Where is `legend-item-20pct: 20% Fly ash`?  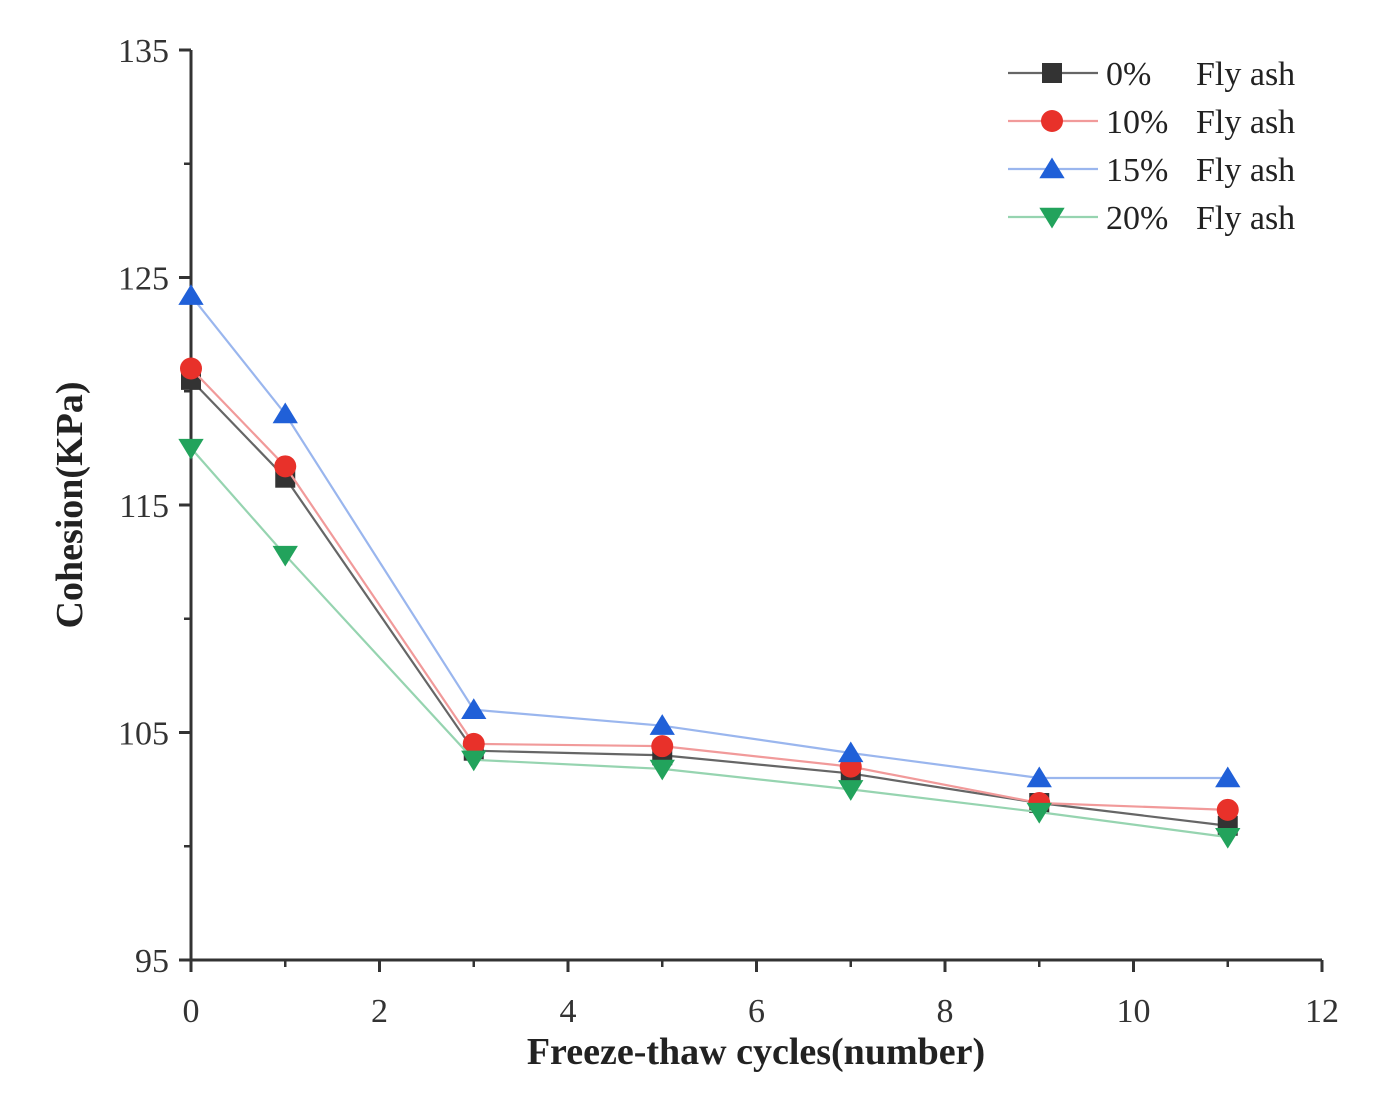
legend-item-20pct: 20% Fly ash is located at coordinates (1151, 218).